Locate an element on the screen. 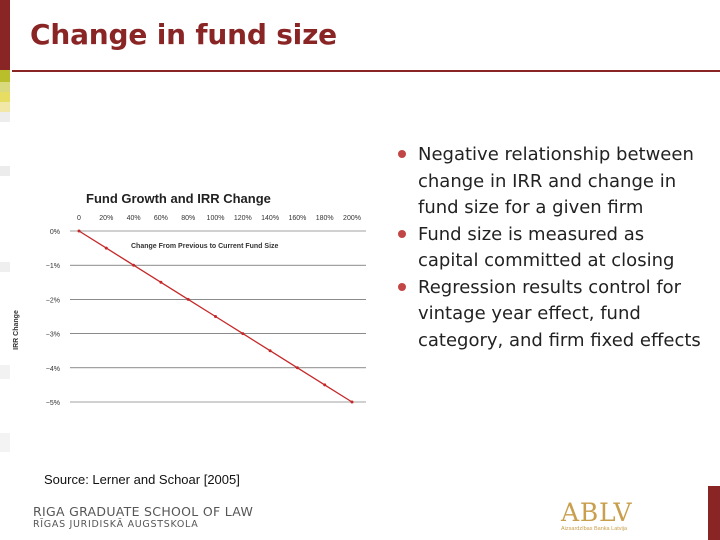  gridlines is located at coordinates (218, 316).